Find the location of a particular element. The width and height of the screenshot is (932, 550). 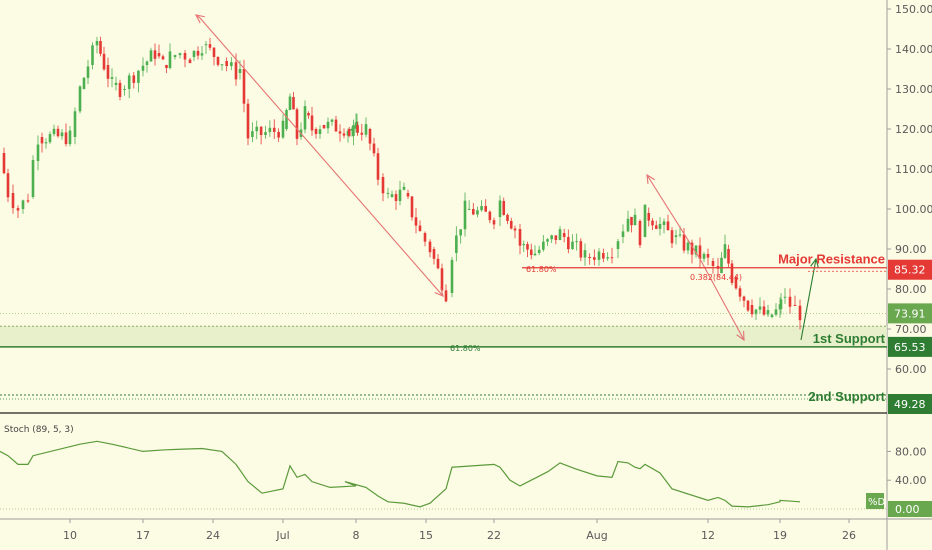

x-tick-label-8: 12 is located at coordinates (708, 535).